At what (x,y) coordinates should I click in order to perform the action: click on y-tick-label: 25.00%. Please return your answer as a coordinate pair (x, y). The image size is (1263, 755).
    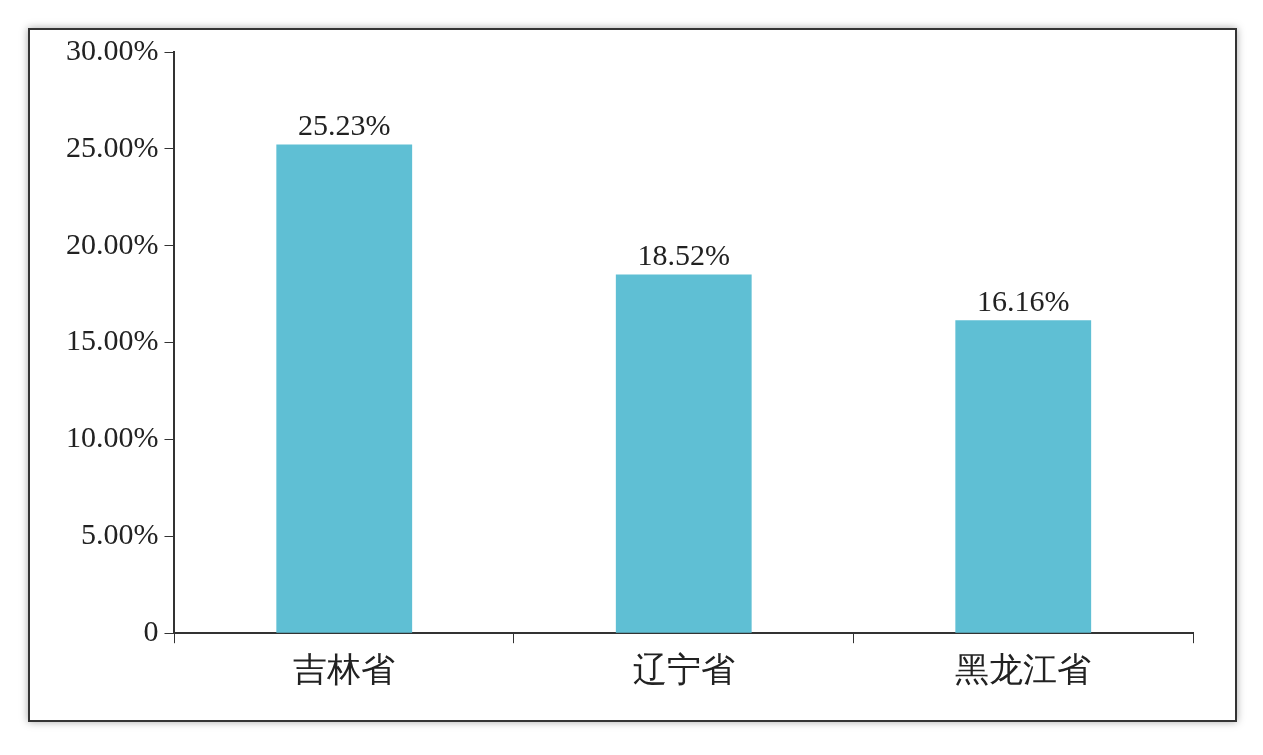
    Looking at the image, I should click on (112, 146).